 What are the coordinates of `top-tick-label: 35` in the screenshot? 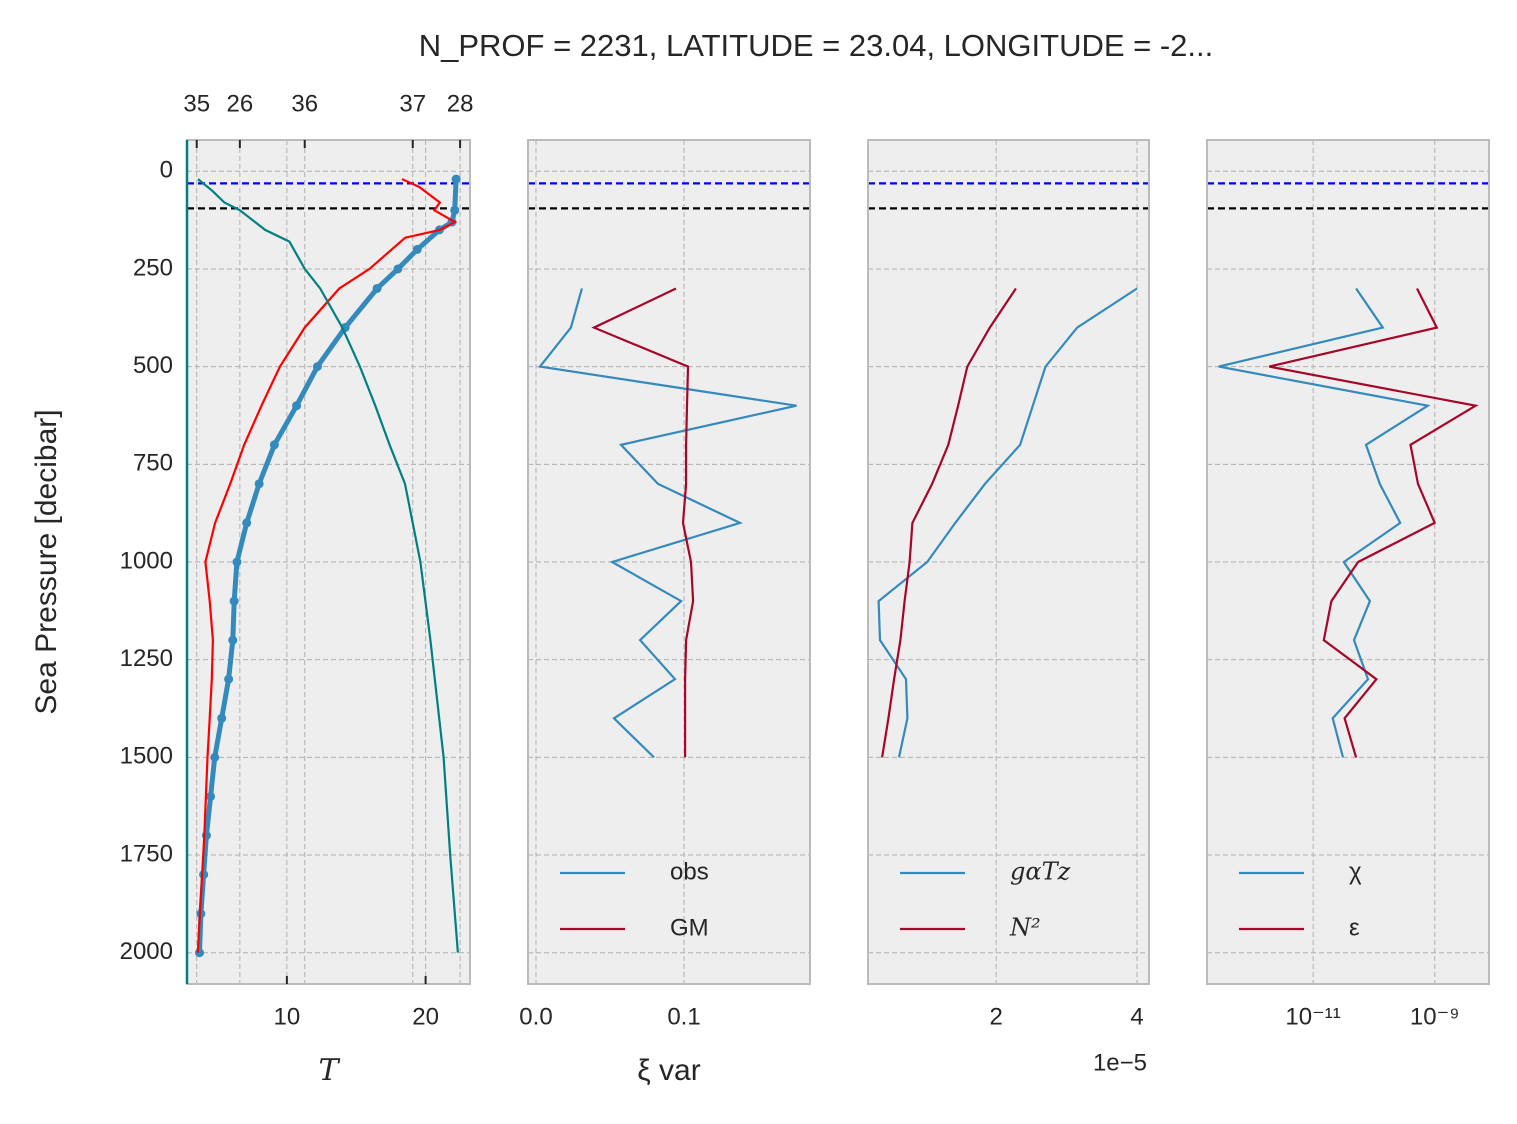 It's located at (196, 103).